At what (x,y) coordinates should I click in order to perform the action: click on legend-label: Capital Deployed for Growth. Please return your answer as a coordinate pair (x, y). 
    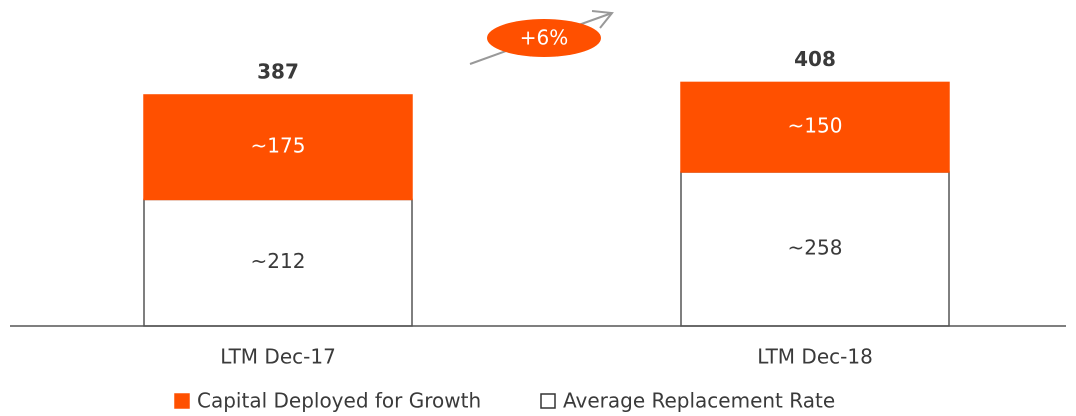
    Looking at the image, I should click on (339, 401).